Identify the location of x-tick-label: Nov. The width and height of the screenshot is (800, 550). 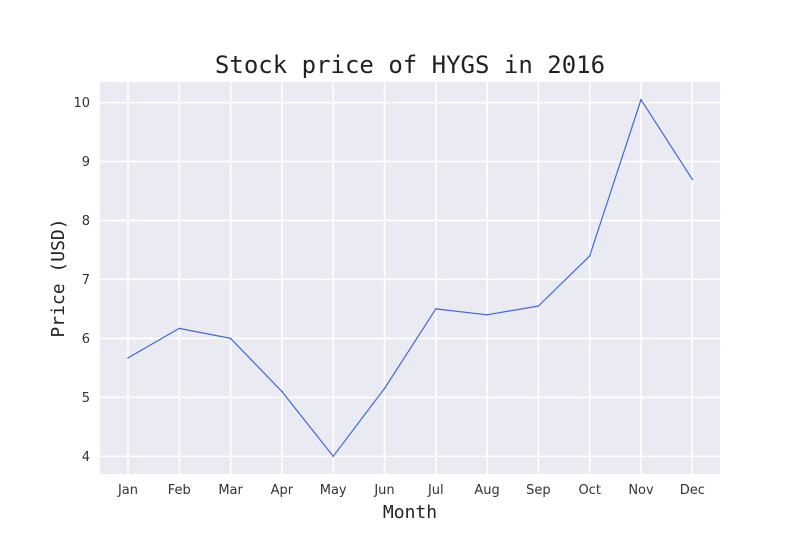
(641, 490).